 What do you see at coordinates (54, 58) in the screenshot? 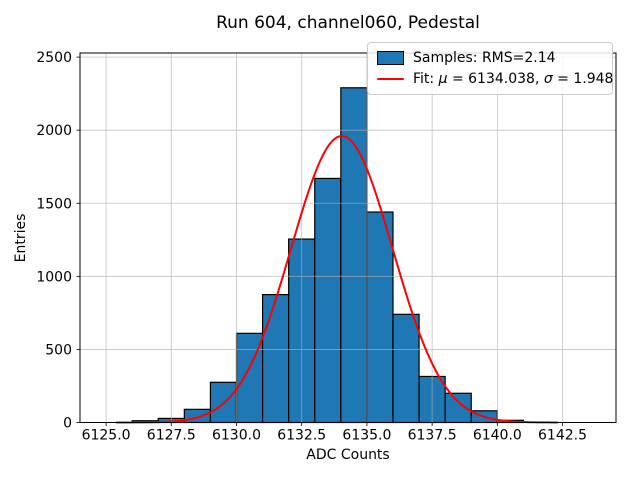
I see `y-tick-label: 2500` at bounding box center [54, 58].